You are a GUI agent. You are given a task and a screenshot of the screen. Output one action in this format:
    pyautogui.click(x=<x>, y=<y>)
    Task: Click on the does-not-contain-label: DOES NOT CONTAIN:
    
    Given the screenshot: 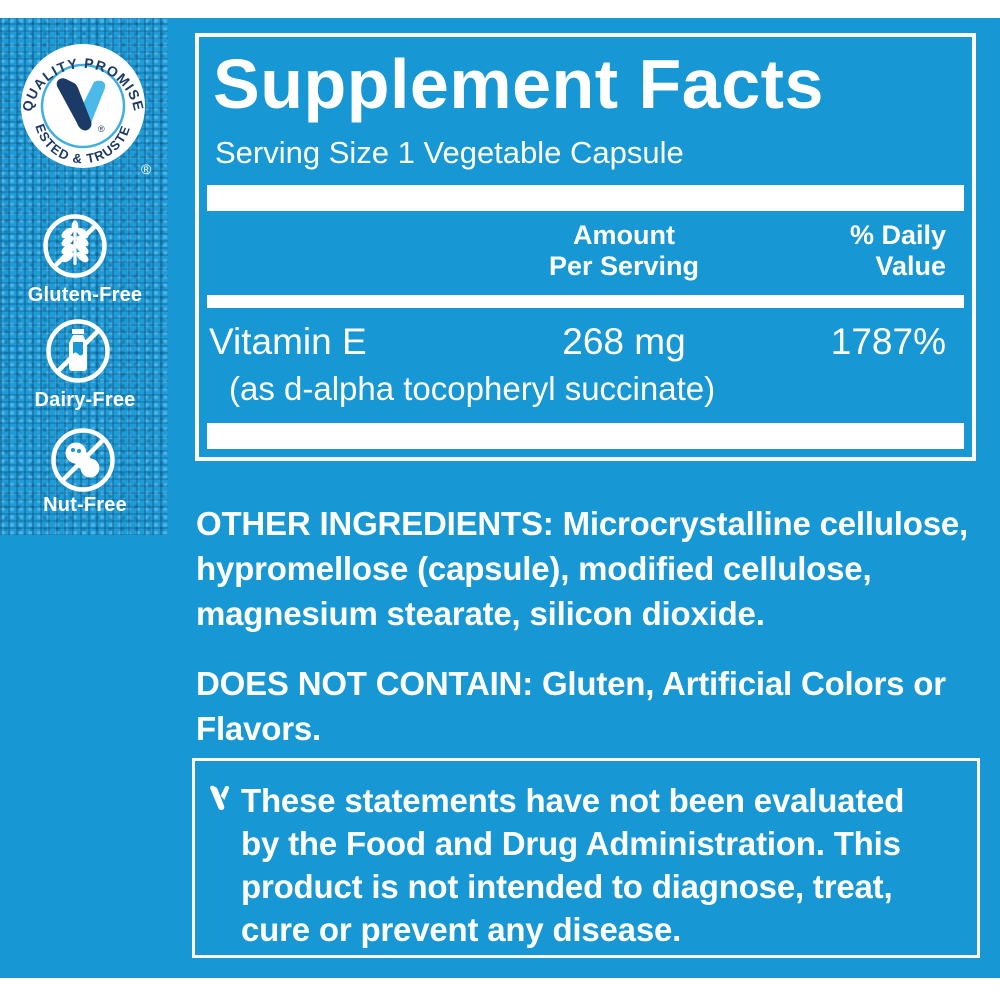 What is the action you would take?
    pyautogui.click(x=364, y=683)
    